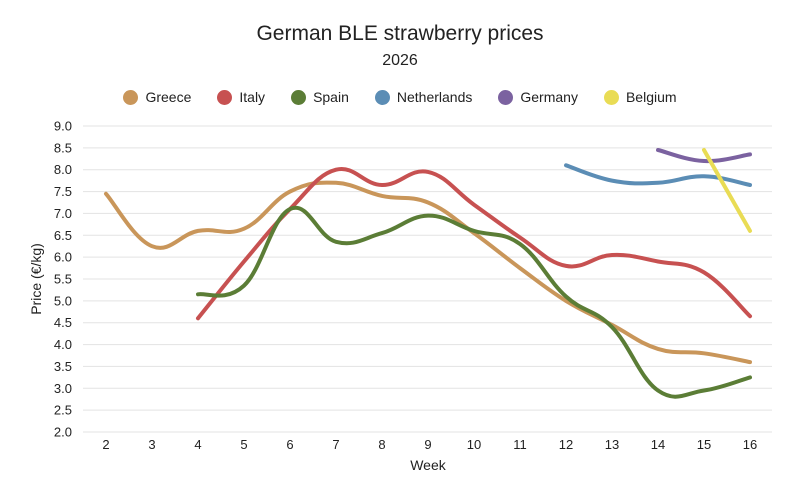 The height and width of the screenshot is (500, 800). I want to click on y-tick-label: 2.5, so click(63, 410).